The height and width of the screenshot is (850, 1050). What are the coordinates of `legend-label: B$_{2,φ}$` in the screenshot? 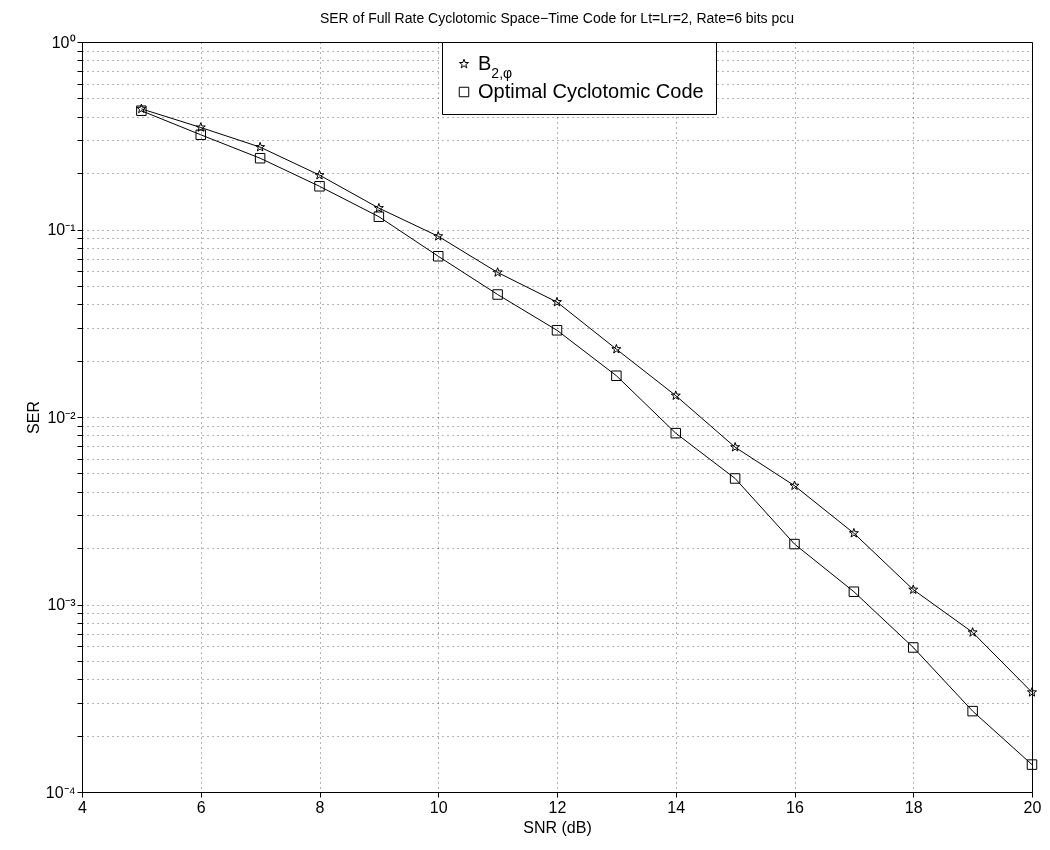 It's located at (495, 66).